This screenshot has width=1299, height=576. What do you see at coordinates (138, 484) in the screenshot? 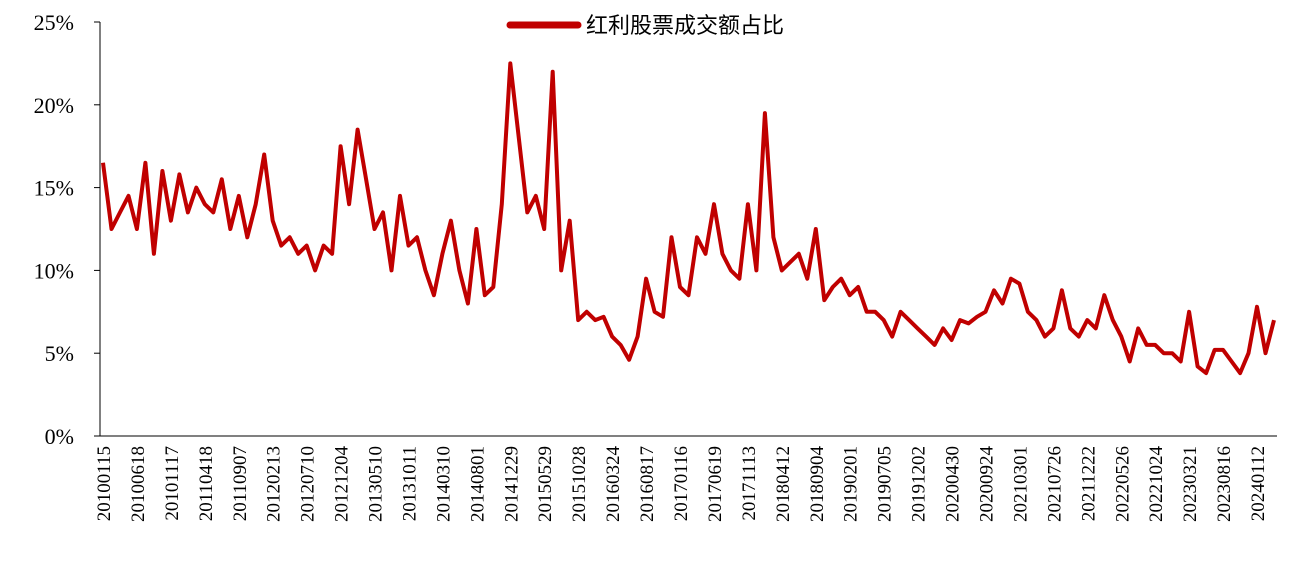
I see `x-tick-label: 20100618` at bounding box center [138, 484].